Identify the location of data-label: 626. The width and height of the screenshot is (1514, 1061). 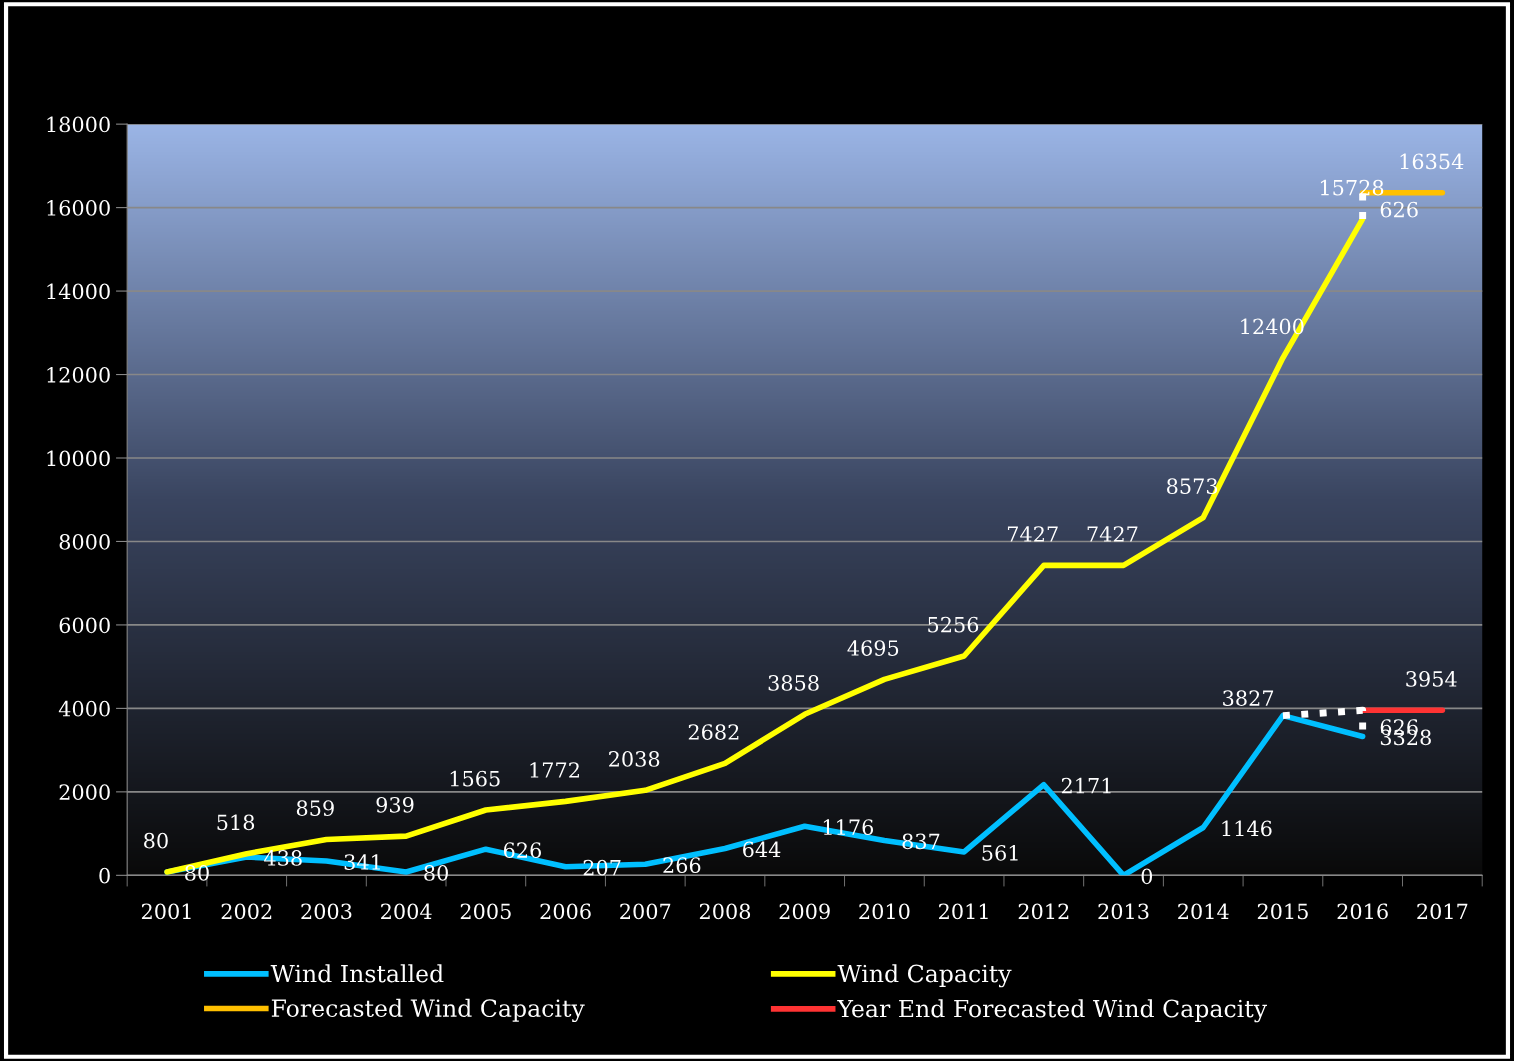
(522, 850).